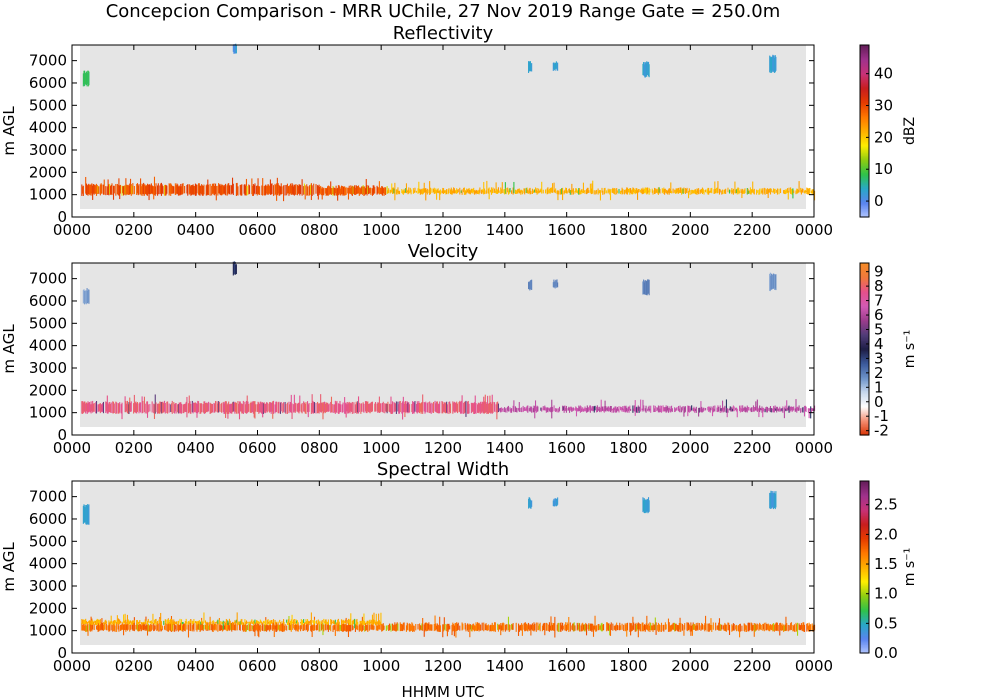  I want to click on y-tick-label: 4000, so click(48, 564).